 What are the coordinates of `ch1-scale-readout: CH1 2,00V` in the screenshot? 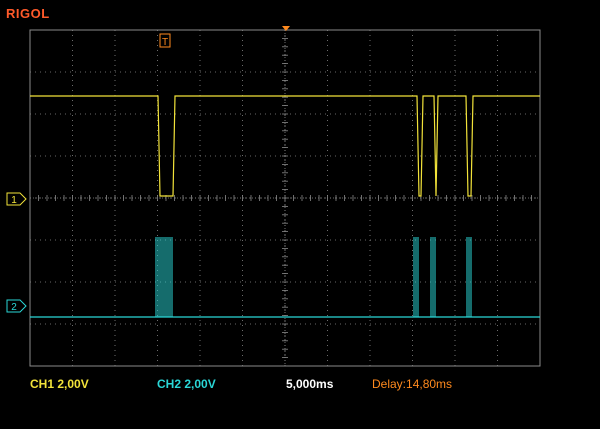 It's located at (59, 384).